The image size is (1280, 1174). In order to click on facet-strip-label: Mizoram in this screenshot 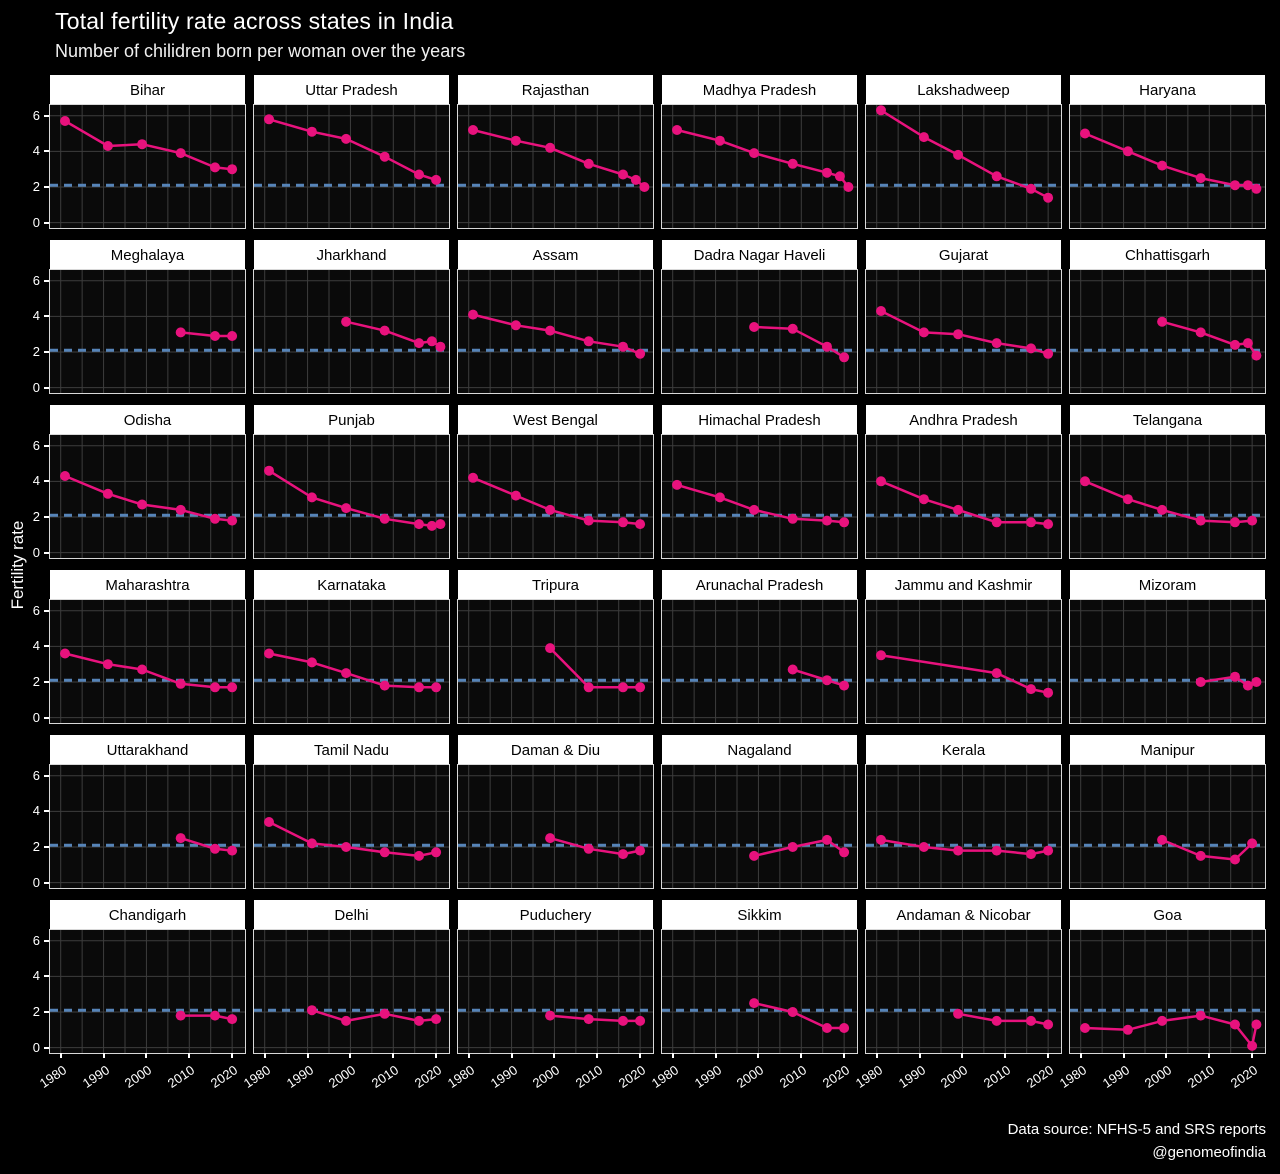, I will do `click(1167, 585)`.